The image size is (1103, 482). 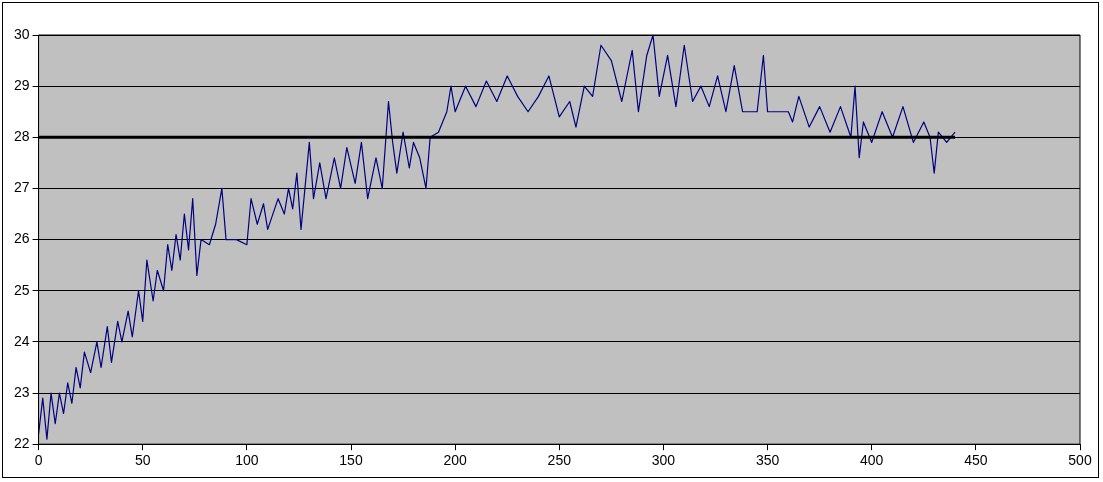 What do you see at coordinates (21, 136) in the screenshot?
I see `y-tick-label: 28` at bounding box center [21, 136].